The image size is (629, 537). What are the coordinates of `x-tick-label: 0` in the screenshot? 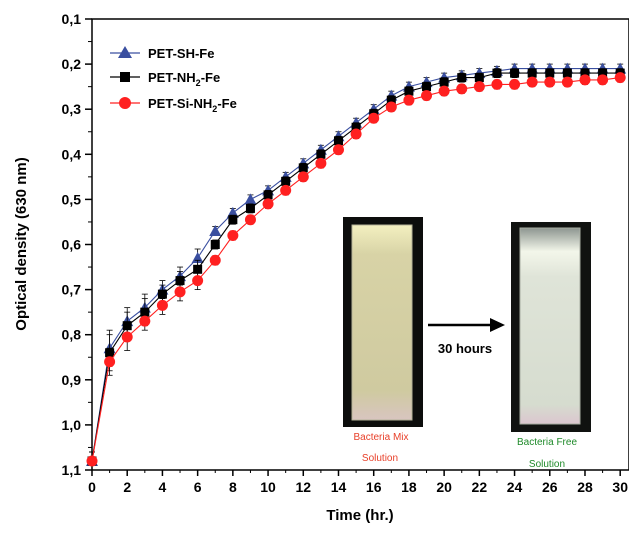 It's located at (92, 487).